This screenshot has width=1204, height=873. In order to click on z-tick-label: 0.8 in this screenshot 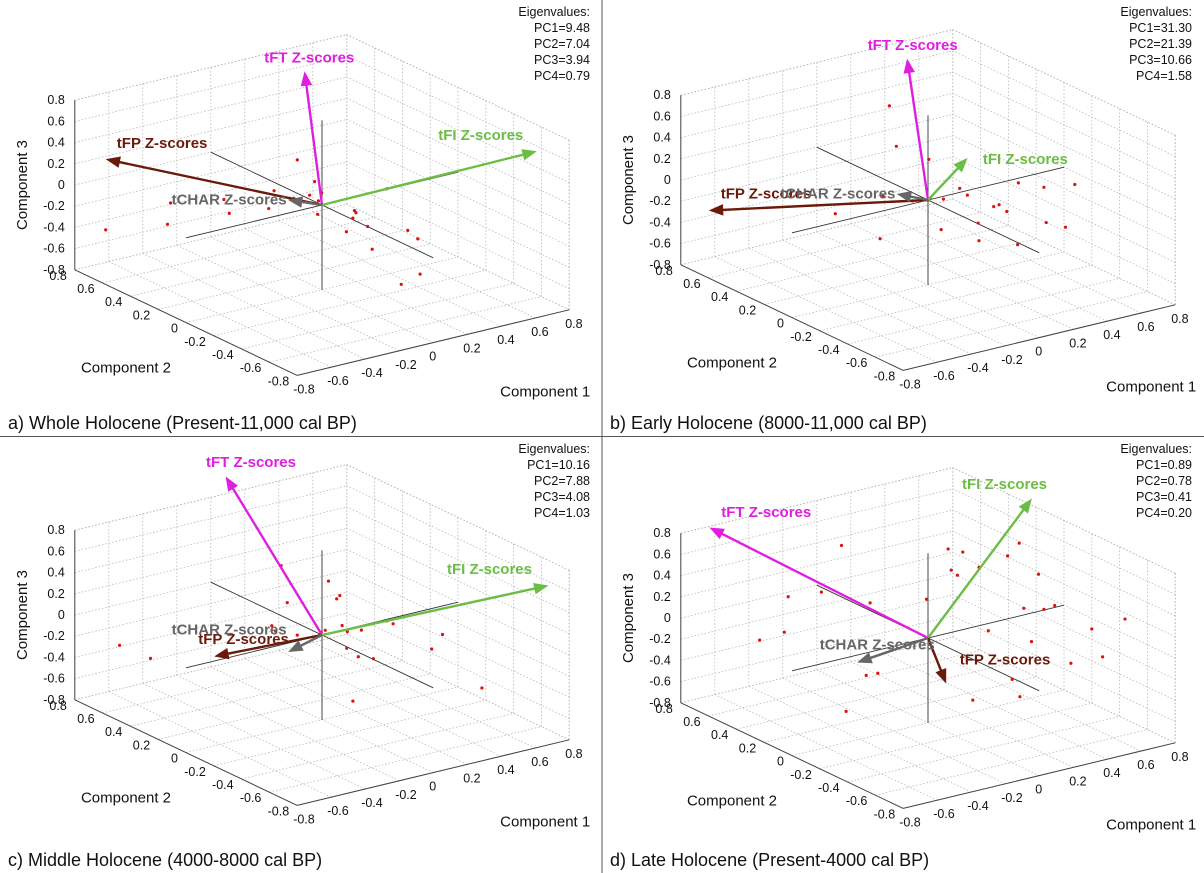, I will do `click(661, 533)`.